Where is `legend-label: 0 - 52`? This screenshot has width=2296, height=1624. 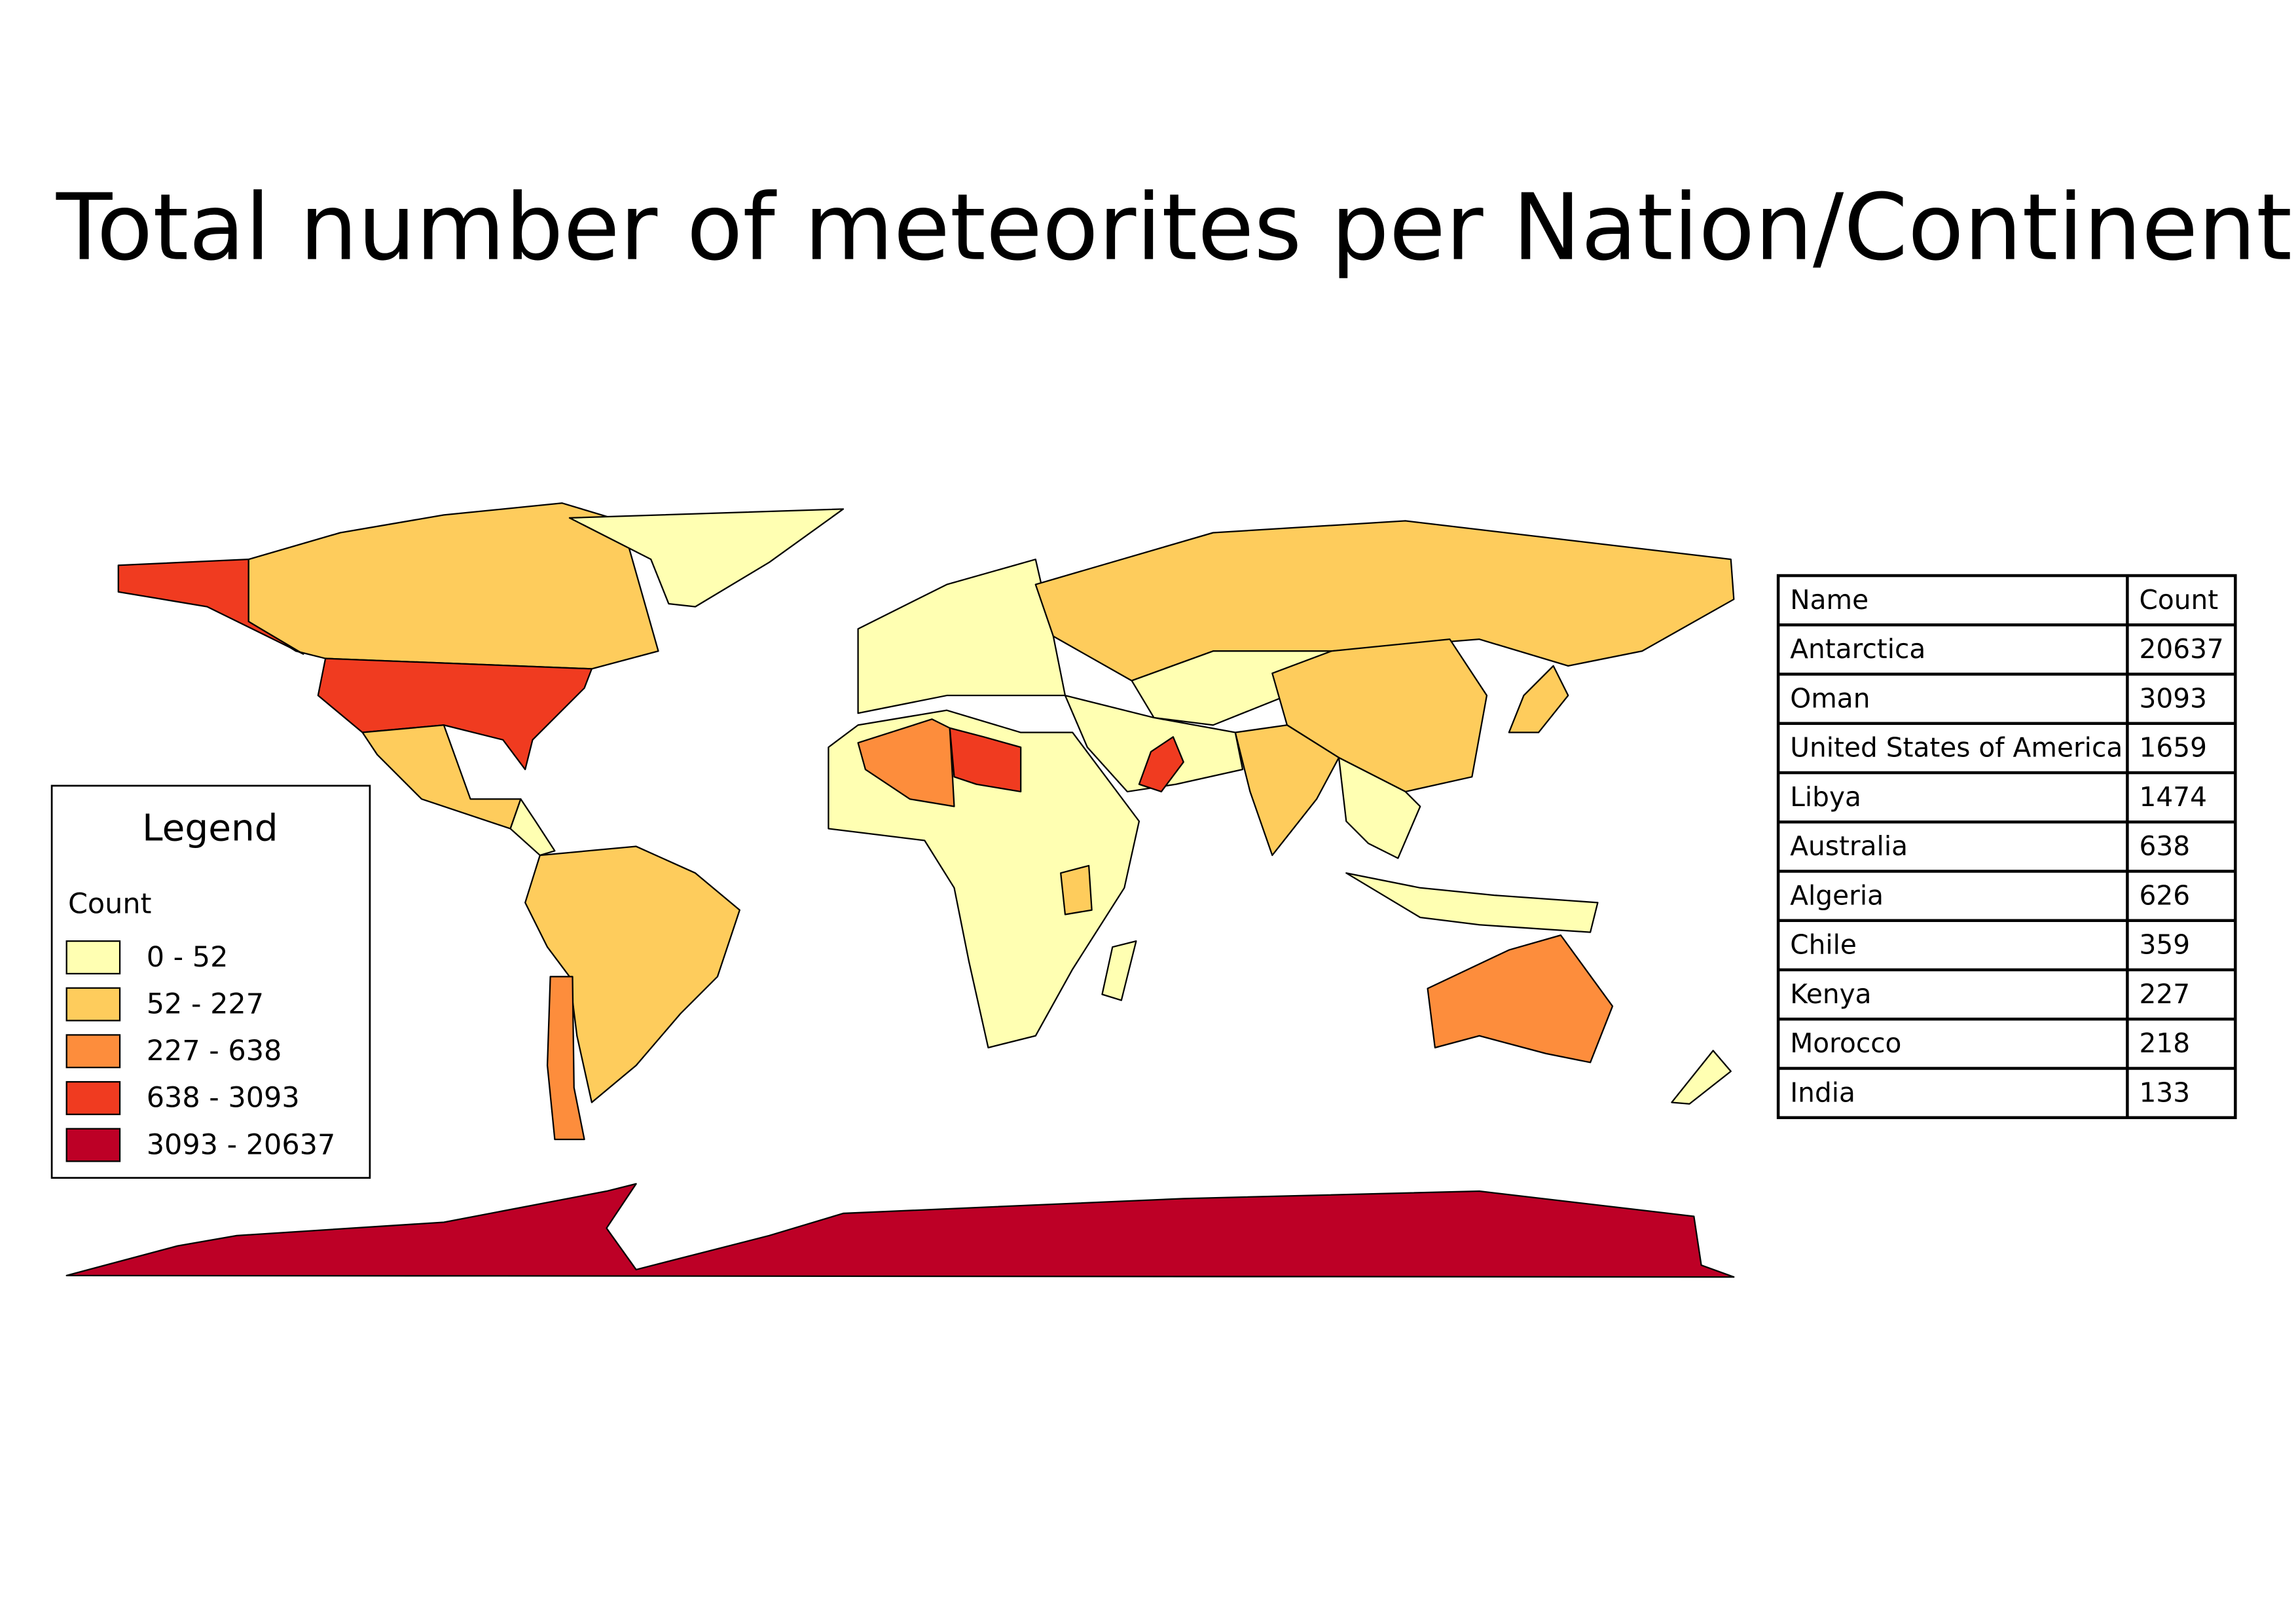 legend-label: 0 - 52 is located at coordinates (187, 957).